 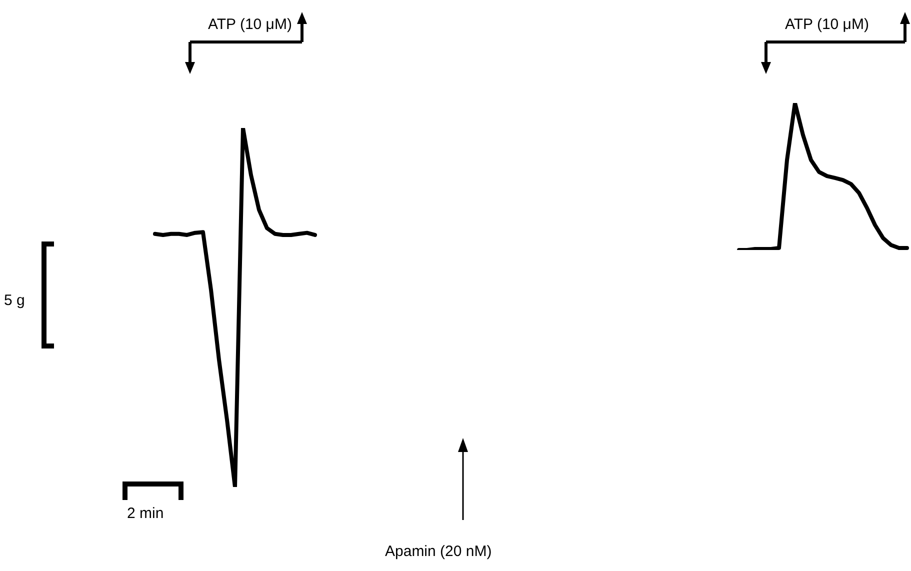 I want to click on text: 5 g, so click(x=14, y=300).